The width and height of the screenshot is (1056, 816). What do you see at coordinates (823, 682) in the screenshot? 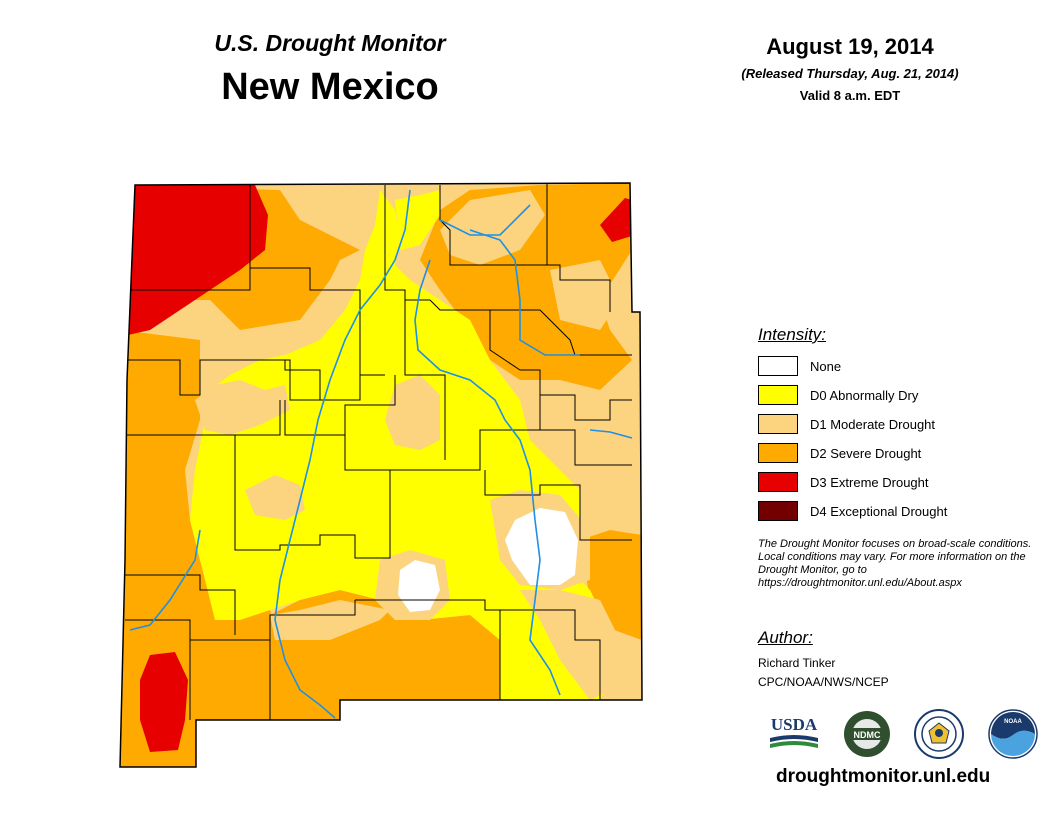
I see `author-organization: CPC/NOAA/NWS/NCEP` at bounding box center [823, 682].